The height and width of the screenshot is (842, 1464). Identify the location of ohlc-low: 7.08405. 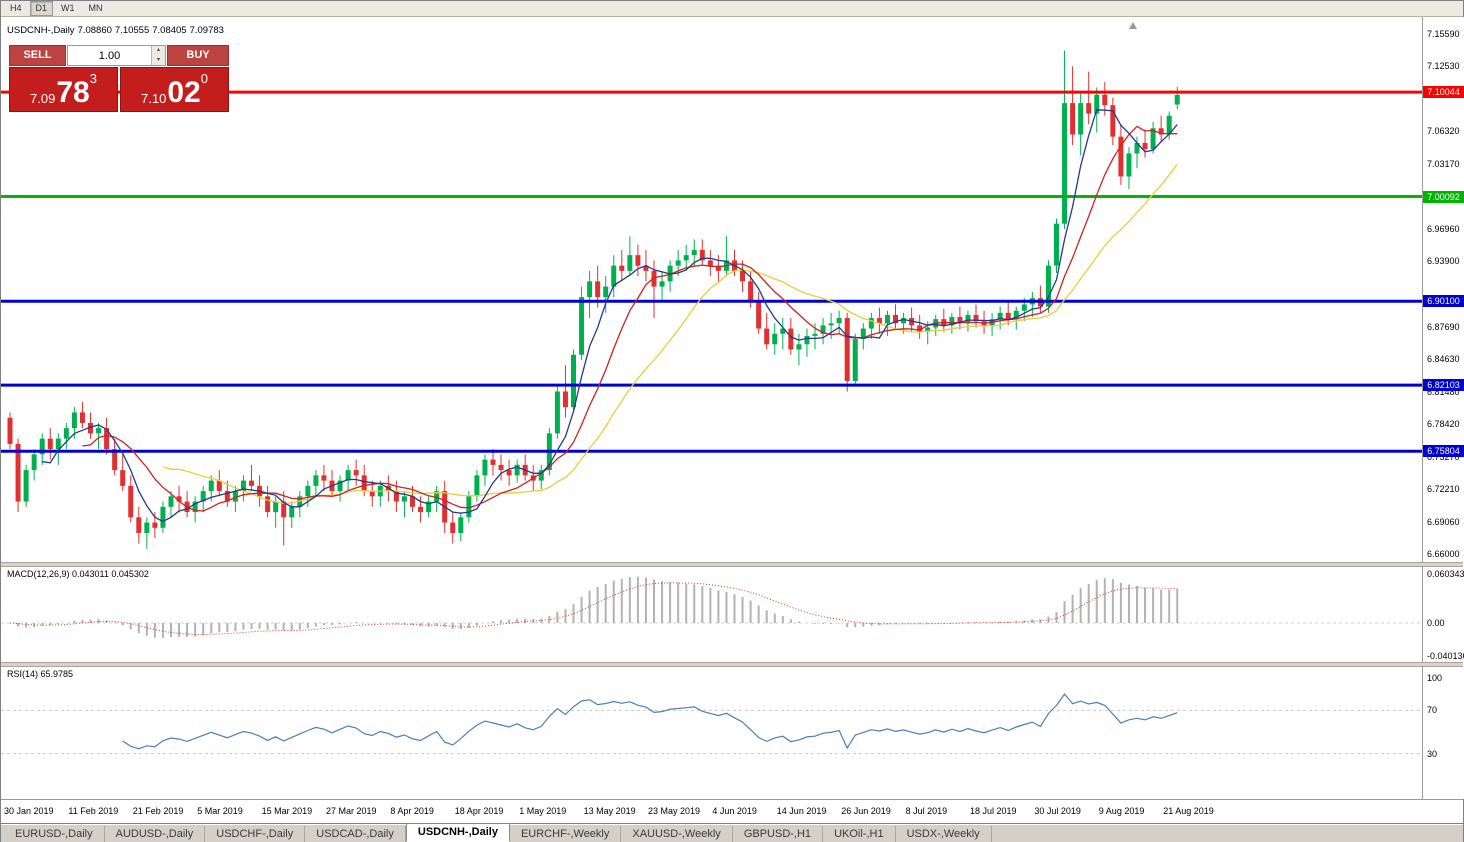
(169, 30).